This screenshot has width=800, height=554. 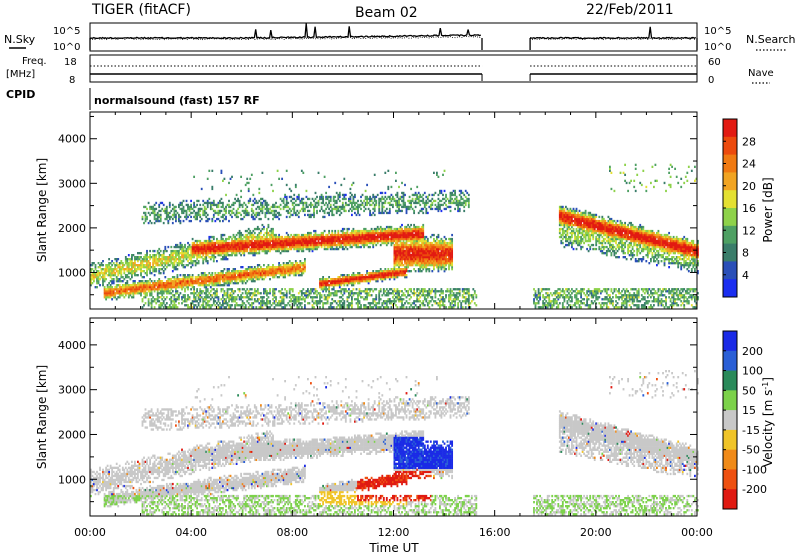 What do you see at coordinates (70, 62) in the screenshot?
I see `freq-tick-top: 18` at bounding box center [70, 62].